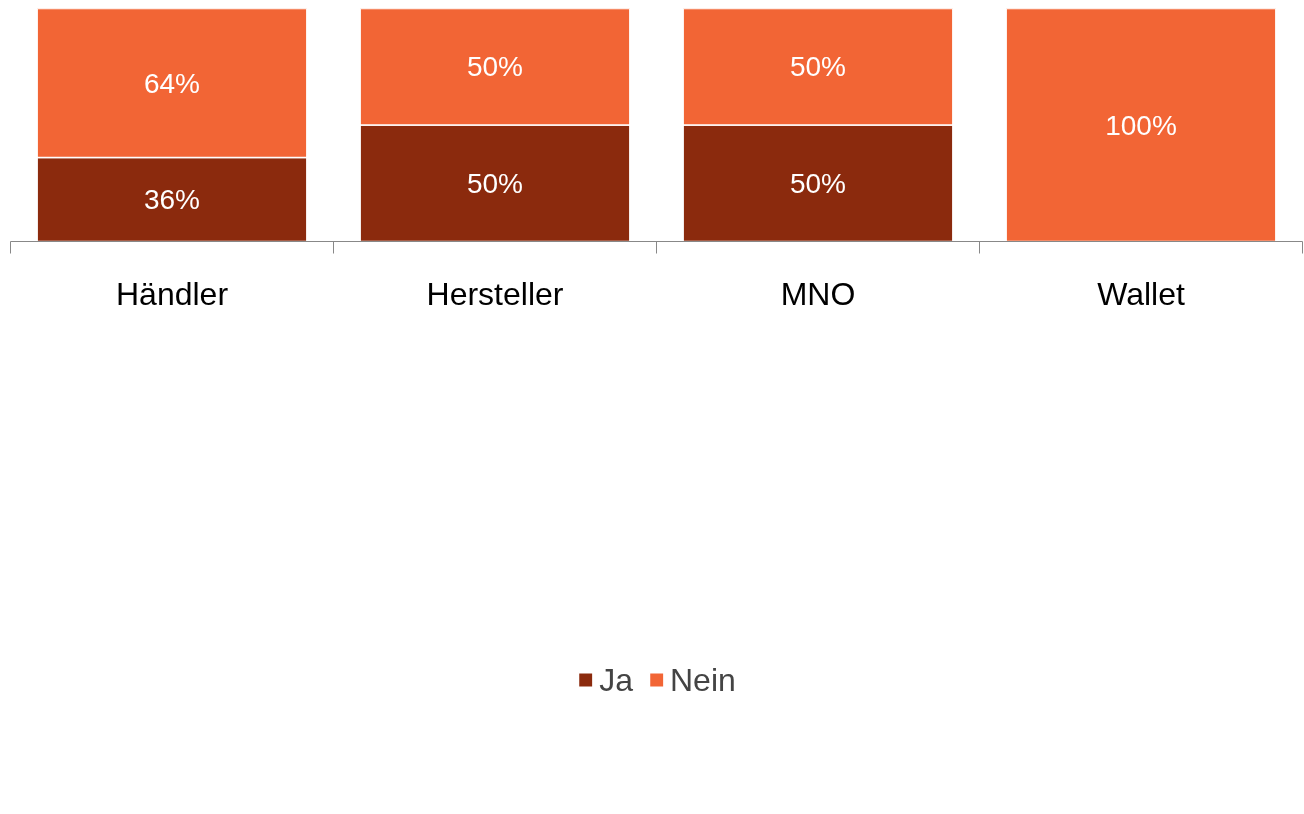 The image size is (1304, 814). Describe the element at coordinates (702, 680) in the screenshot. I see `legend-label: Nein` at that location.